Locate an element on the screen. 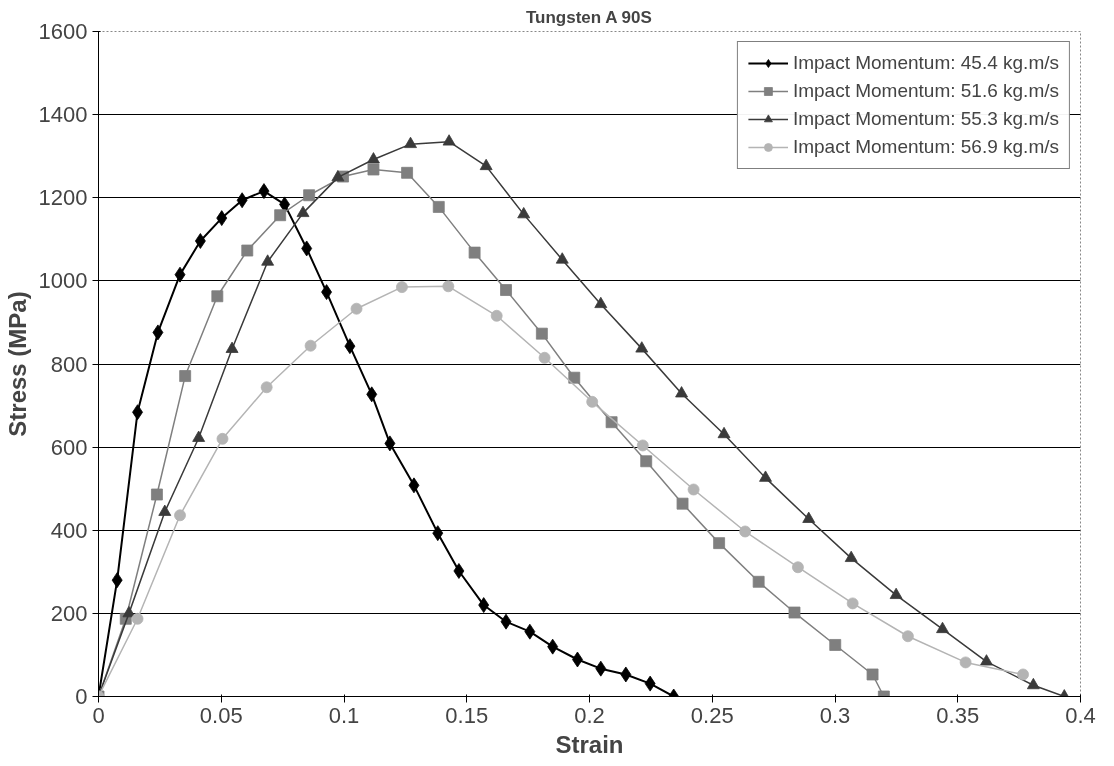 The width and height of the screenshot is (1114, 766). x-tick-label: 0 is located at coordinates (98, 715).